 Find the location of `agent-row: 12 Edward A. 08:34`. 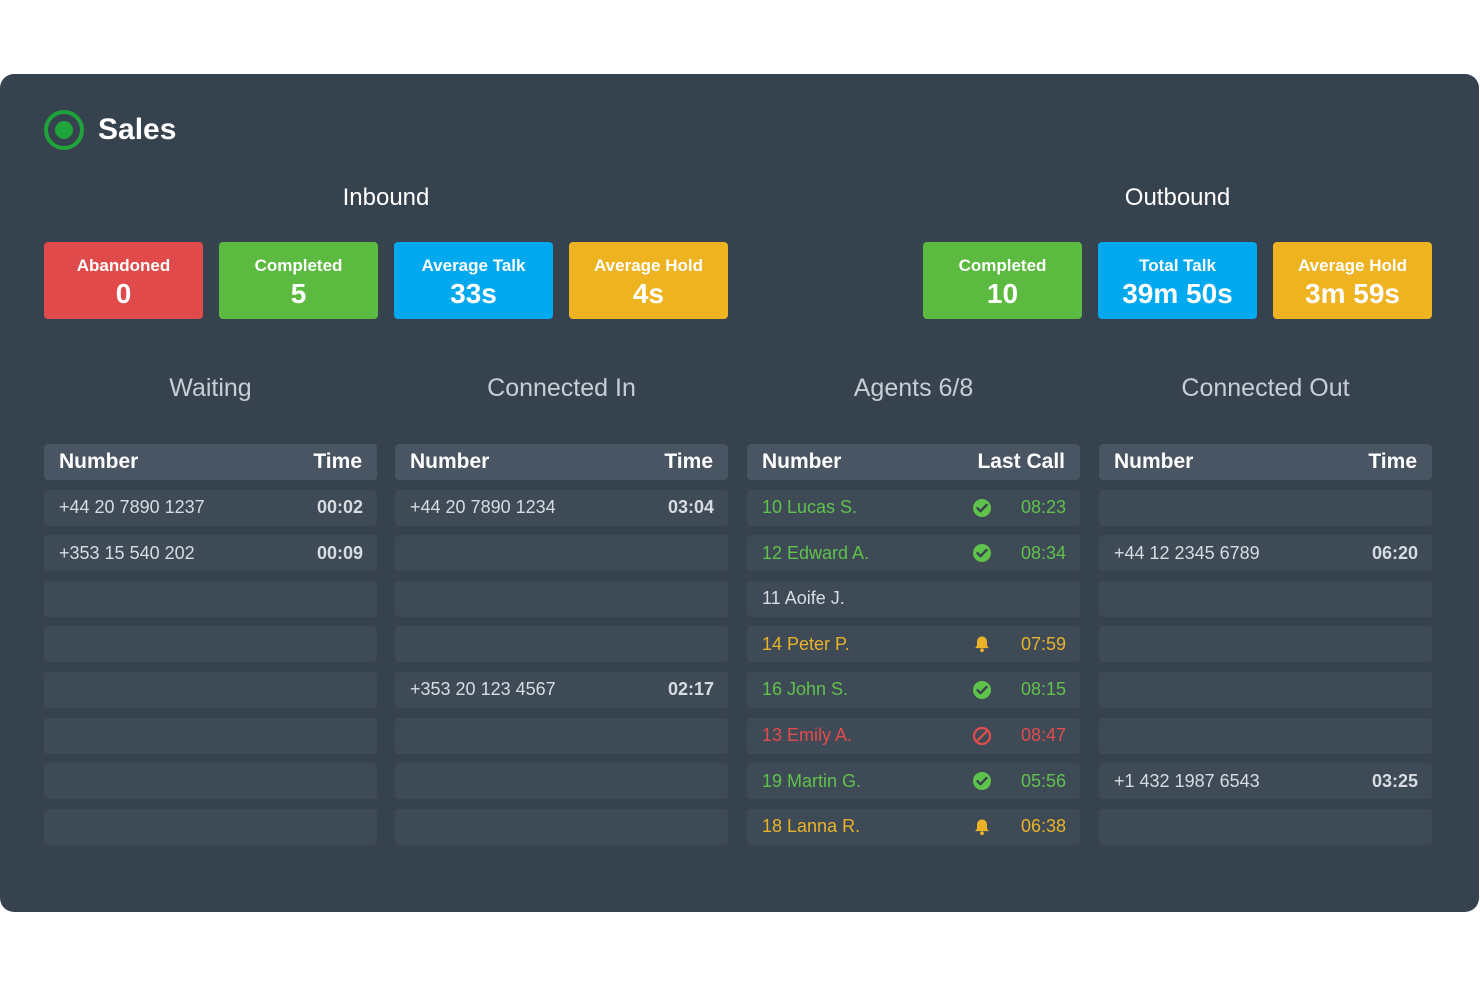

agent-row: 12 Edward A. 08:34 is located at coordinates (913, 553).